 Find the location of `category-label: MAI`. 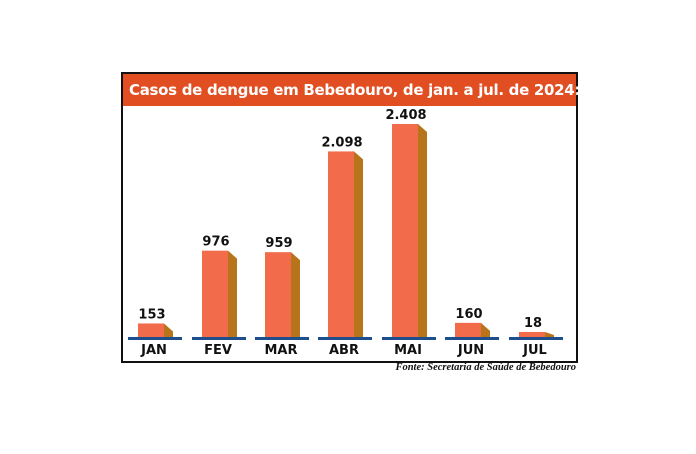

category-label: MAI is located at coordinates (408, 350).